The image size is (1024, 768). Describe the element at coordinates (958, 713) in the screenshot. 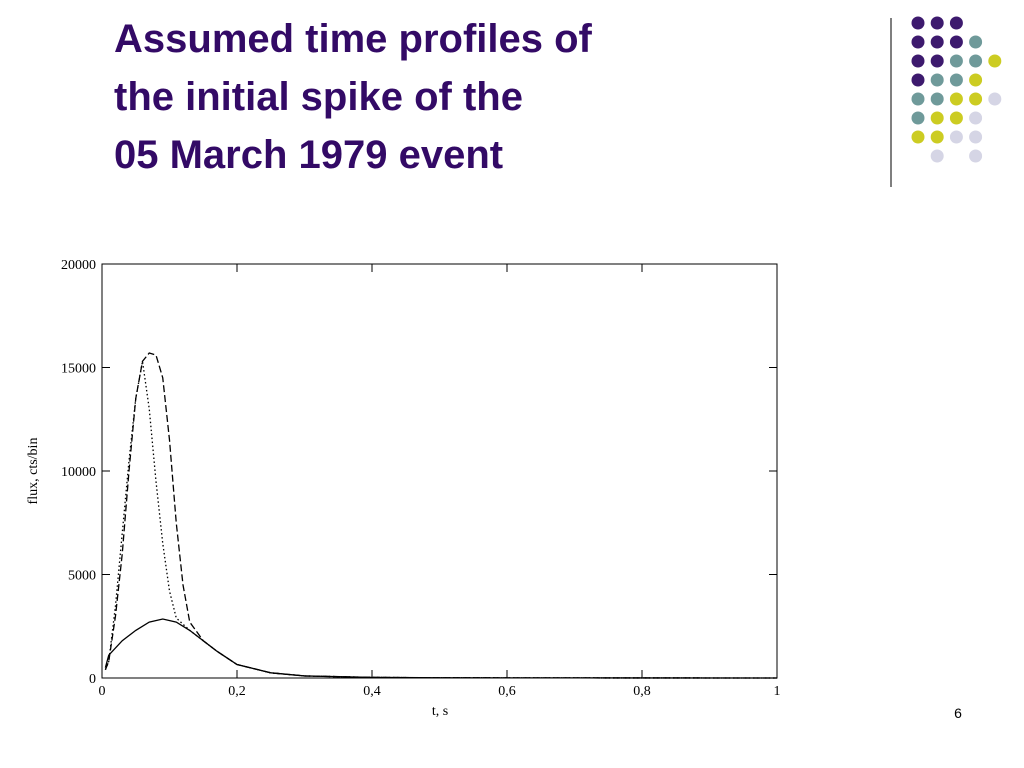

I see `page-number: 6` at that location.